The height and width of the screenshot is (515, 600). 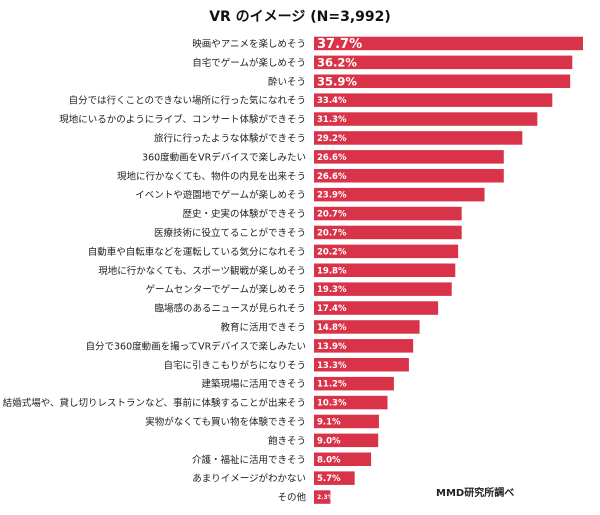 I want to click on value-label: 19.3%, so click(x=332, y=290).